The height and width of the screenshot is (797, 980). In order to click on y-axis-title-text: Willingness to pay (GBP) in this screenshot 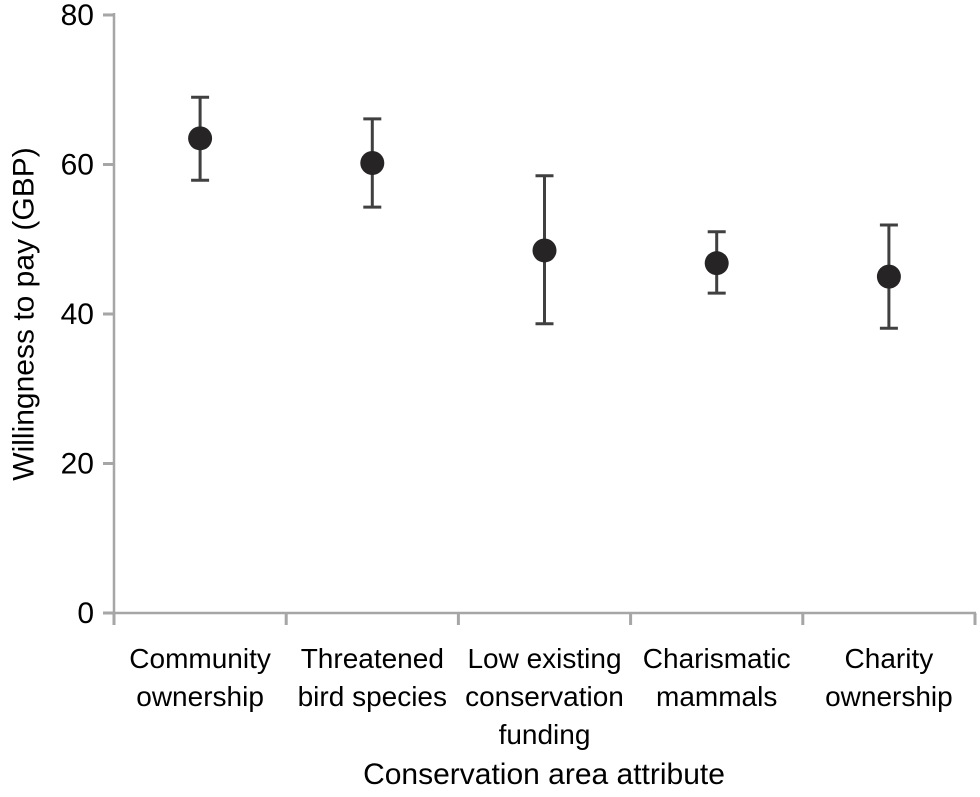, I will do `click(25, 314)`.